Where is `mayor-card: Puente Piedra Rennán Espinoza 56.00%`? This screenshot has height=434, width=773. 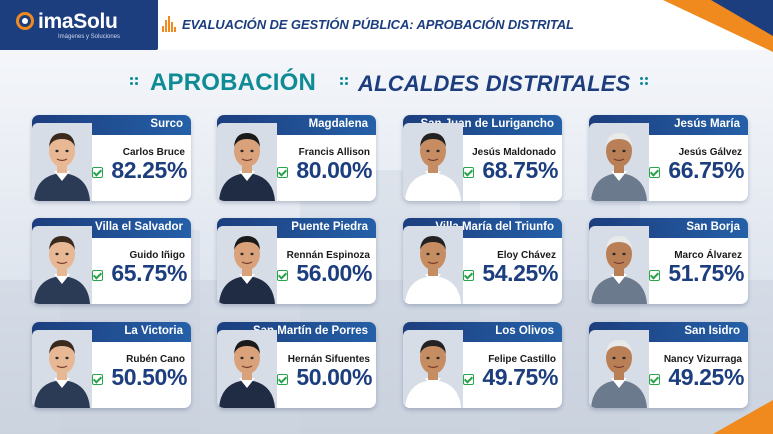
mayor-card: Puente Piedra Rennán Espinoza 56.00% is located at coordinates (296, 261).